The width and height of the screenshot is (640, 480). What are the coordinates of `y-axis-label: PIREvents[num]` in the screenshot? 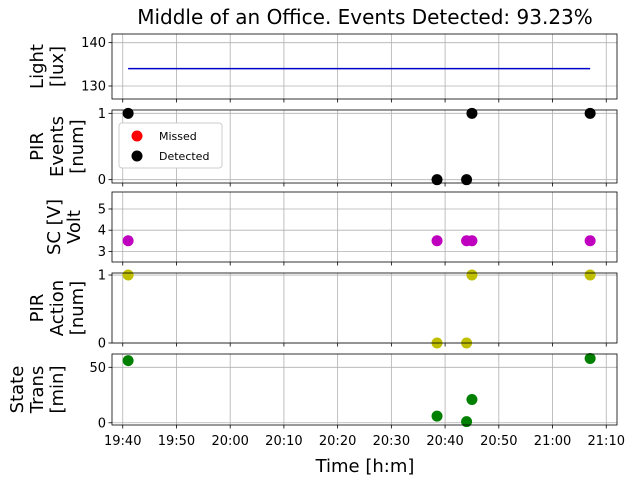 It's located at (57, 146).